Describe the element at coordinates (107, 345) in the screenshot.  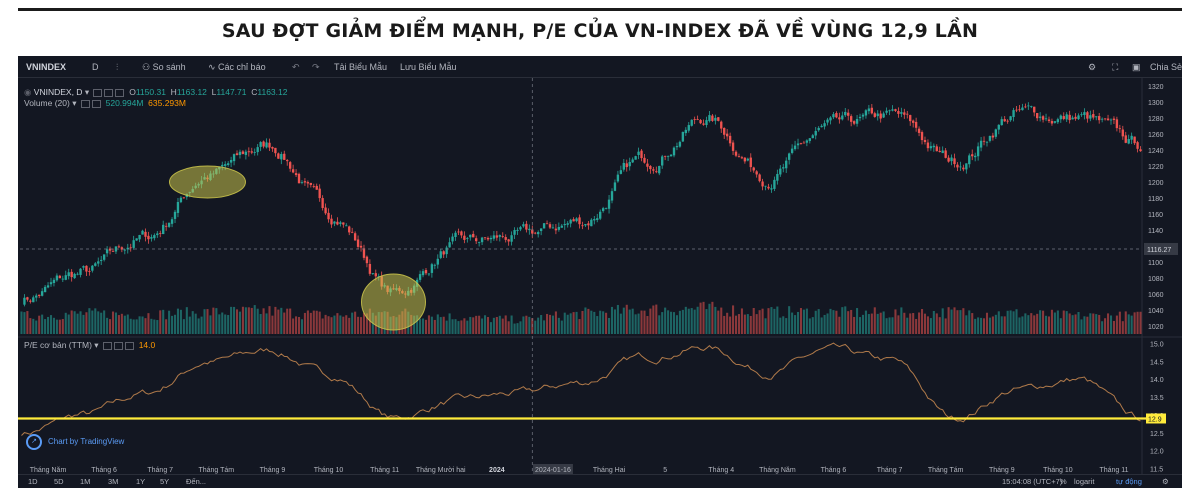
I see `pe-eye-icon` at that location.